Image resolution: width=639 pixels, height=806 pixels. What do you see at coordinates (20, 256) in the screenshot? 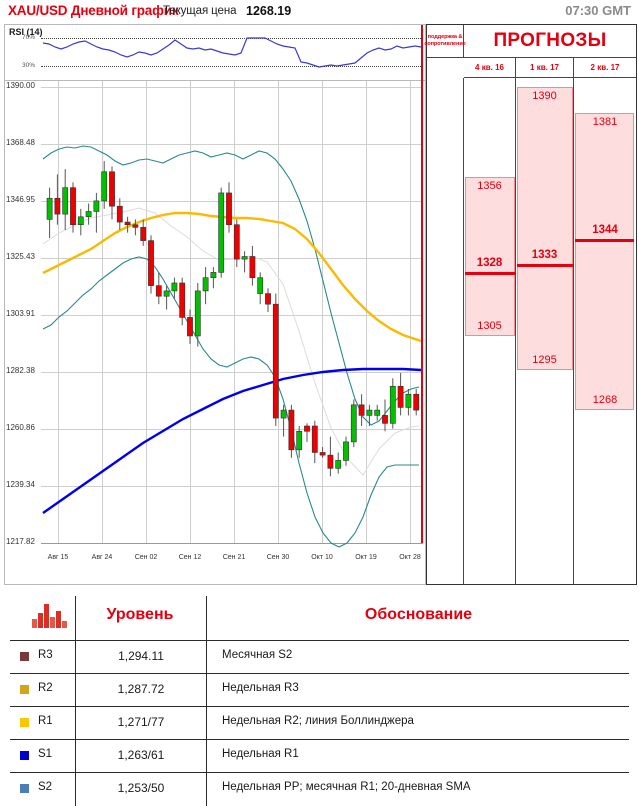
I see `y-axis-label: 1325.43` at bounding box center [20, 256].